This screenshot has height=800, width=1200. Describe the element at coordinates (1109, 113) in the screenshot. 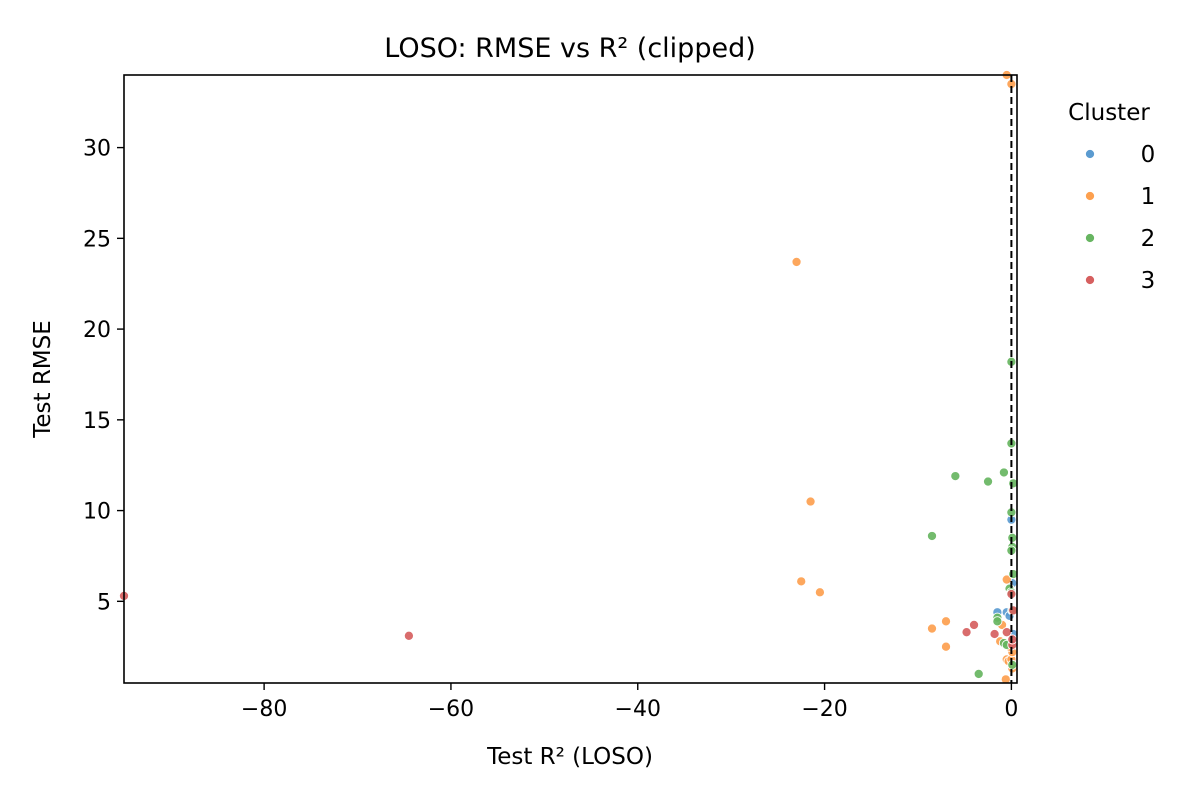

I see `legend-title: Cluster` at that location.